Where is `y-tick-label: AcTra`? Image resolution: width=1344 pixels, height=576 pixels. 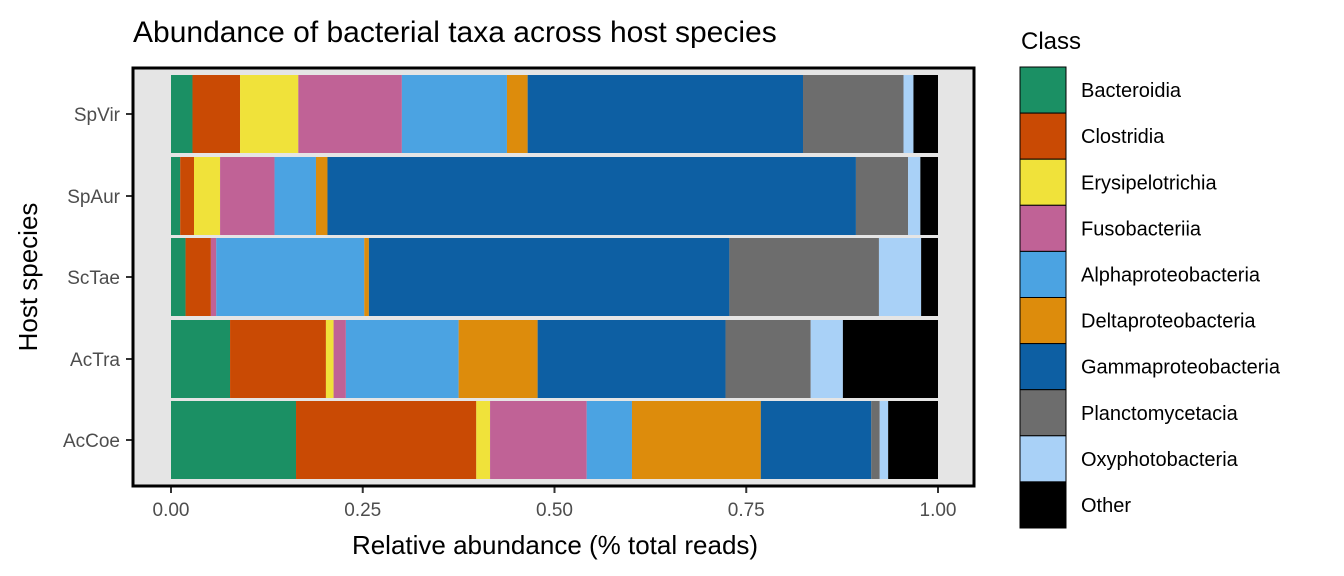
y-tick-label: AcTra is located at coordinates (95, 360).